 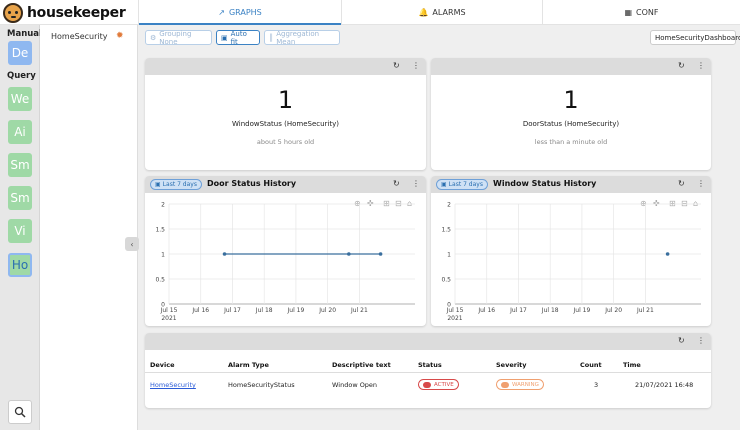 What do you see at coordinates (302, 38) in the screenshot?
I see `aggregation-button: ║ Aggregation Mean` at bounding box center [302, 38].